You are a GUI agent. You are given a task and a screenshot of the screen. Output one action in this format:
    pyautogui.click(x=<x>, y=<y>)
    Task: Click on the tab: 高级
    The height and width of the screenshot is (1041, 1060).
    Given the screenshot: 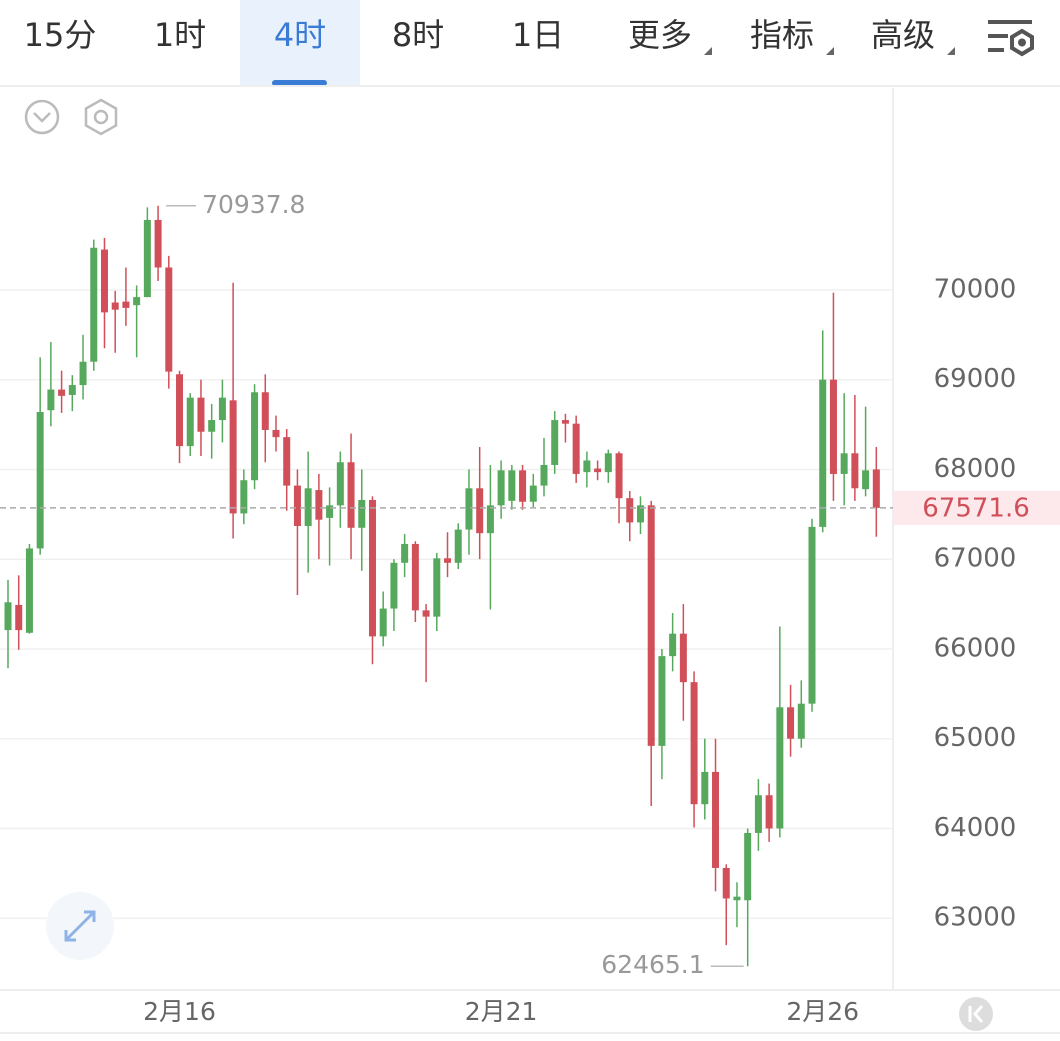 What is the action you would take?
    pyautogui.click(x=903, y=35)
    